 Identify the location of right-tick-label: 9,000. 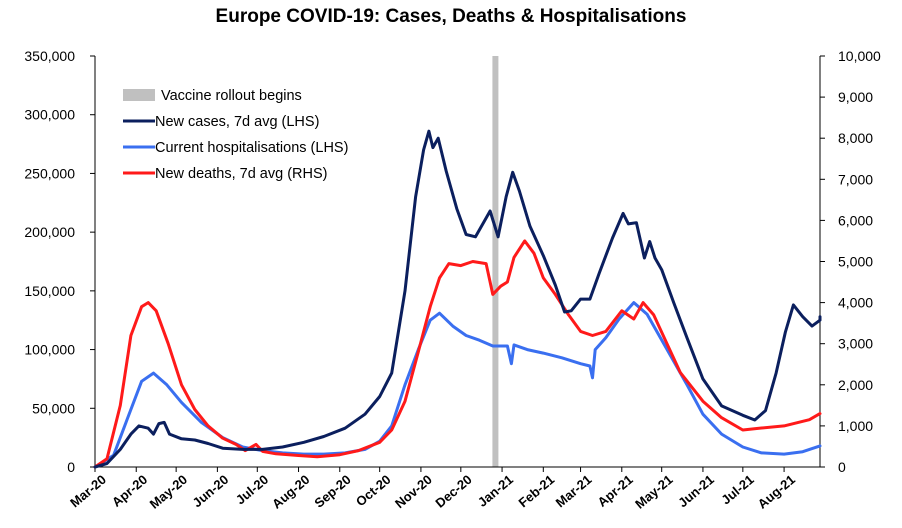
(855, 97).